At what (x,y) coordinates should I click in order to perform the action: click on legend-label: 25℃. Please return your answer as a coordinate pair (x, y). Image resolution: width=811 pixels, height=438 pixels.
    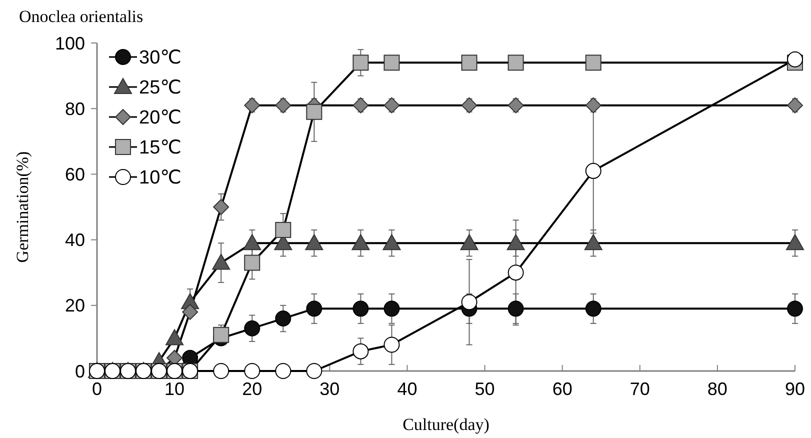
    Looking at the image, I should click on (160, 88).